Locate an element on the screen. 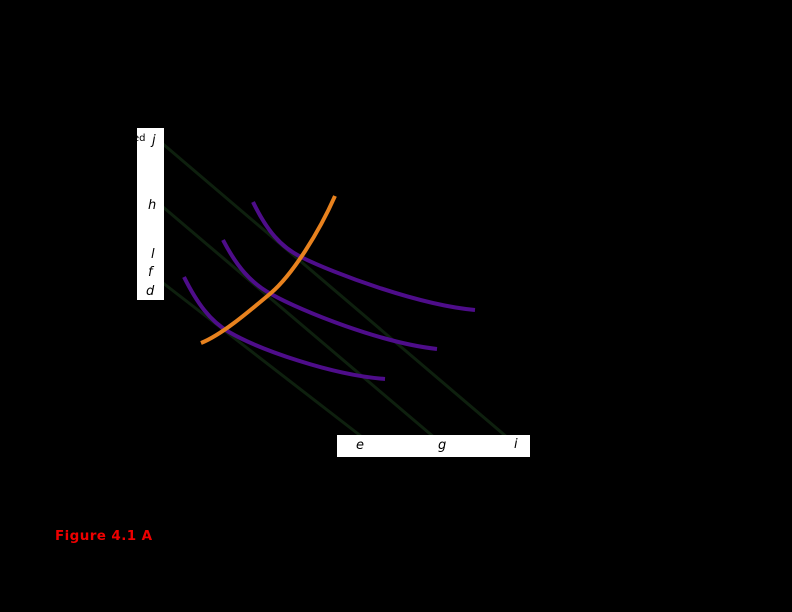 The height and width of the screenshot is (612, 792). y-axis-title-fragment: ed is located at coordinates (141, 138).